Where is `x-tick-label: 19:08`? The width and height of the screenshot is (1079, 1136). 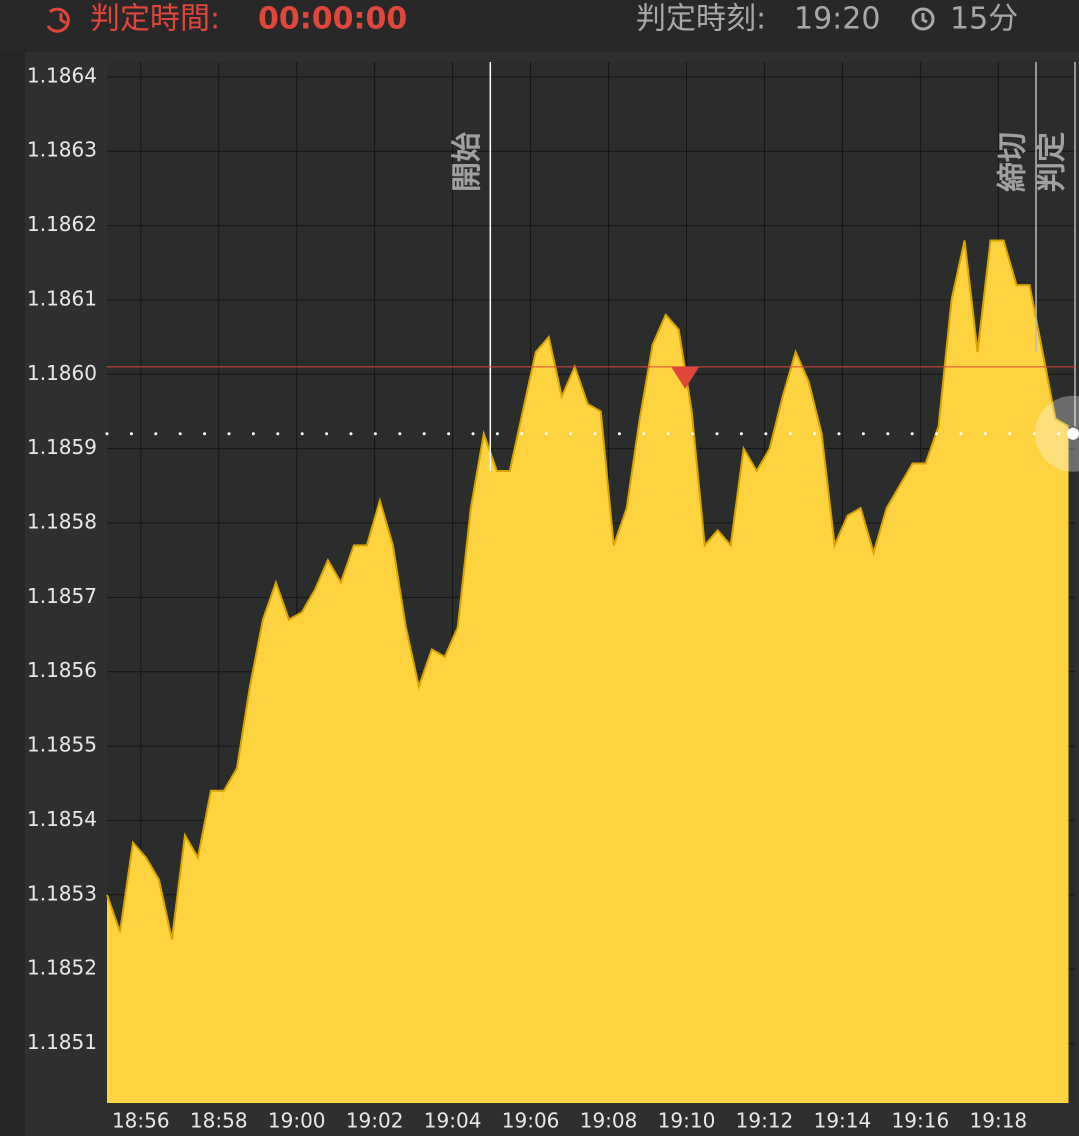
x-tick-label: 19:08 is located at coordinates (609, 1121).